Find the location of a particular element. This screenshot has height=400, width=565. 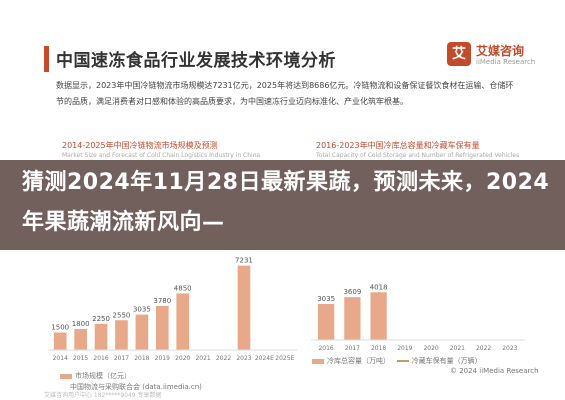

chart2-tick-label: 2019 is located at coordinates (404, 348).